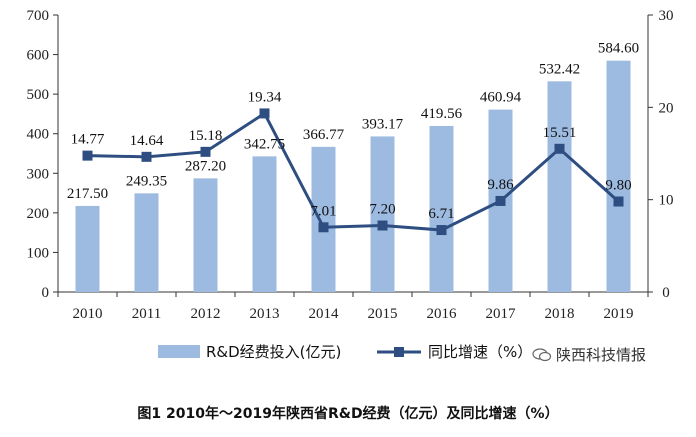  I want to click on wechat-icon, so click(542, 355).